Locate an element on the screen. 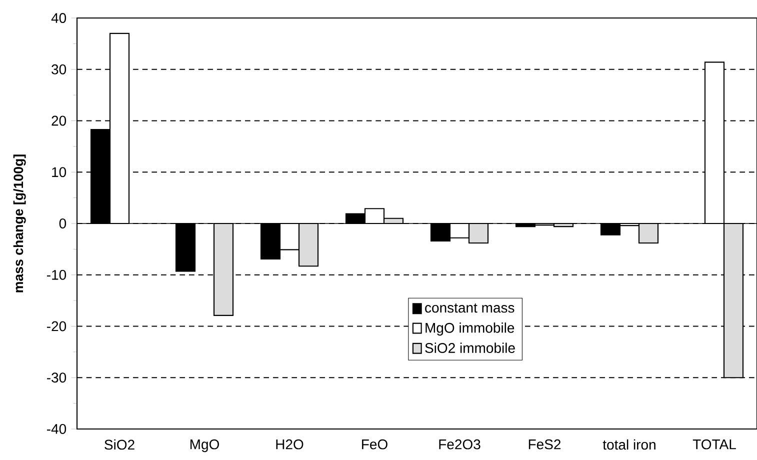 This screenshot has height=460, width=757. y-tick-label: -30 is located at coordinates (56, 377).